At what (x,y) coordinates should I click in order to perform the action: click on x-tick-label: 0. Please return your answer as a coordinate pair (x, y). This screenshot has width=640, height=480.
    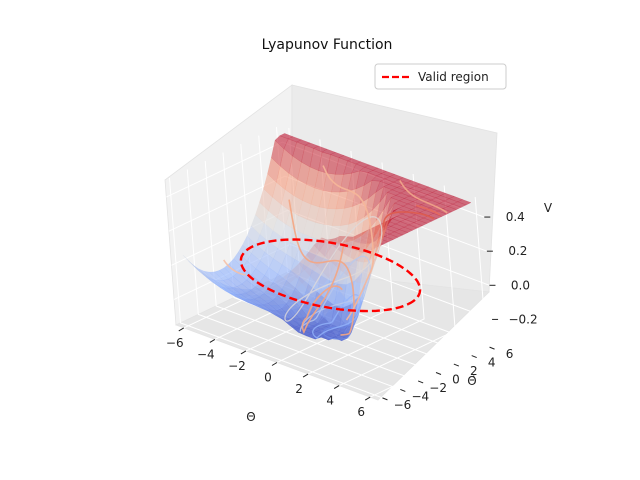
    Looking at the image, I should click on (268, 378).